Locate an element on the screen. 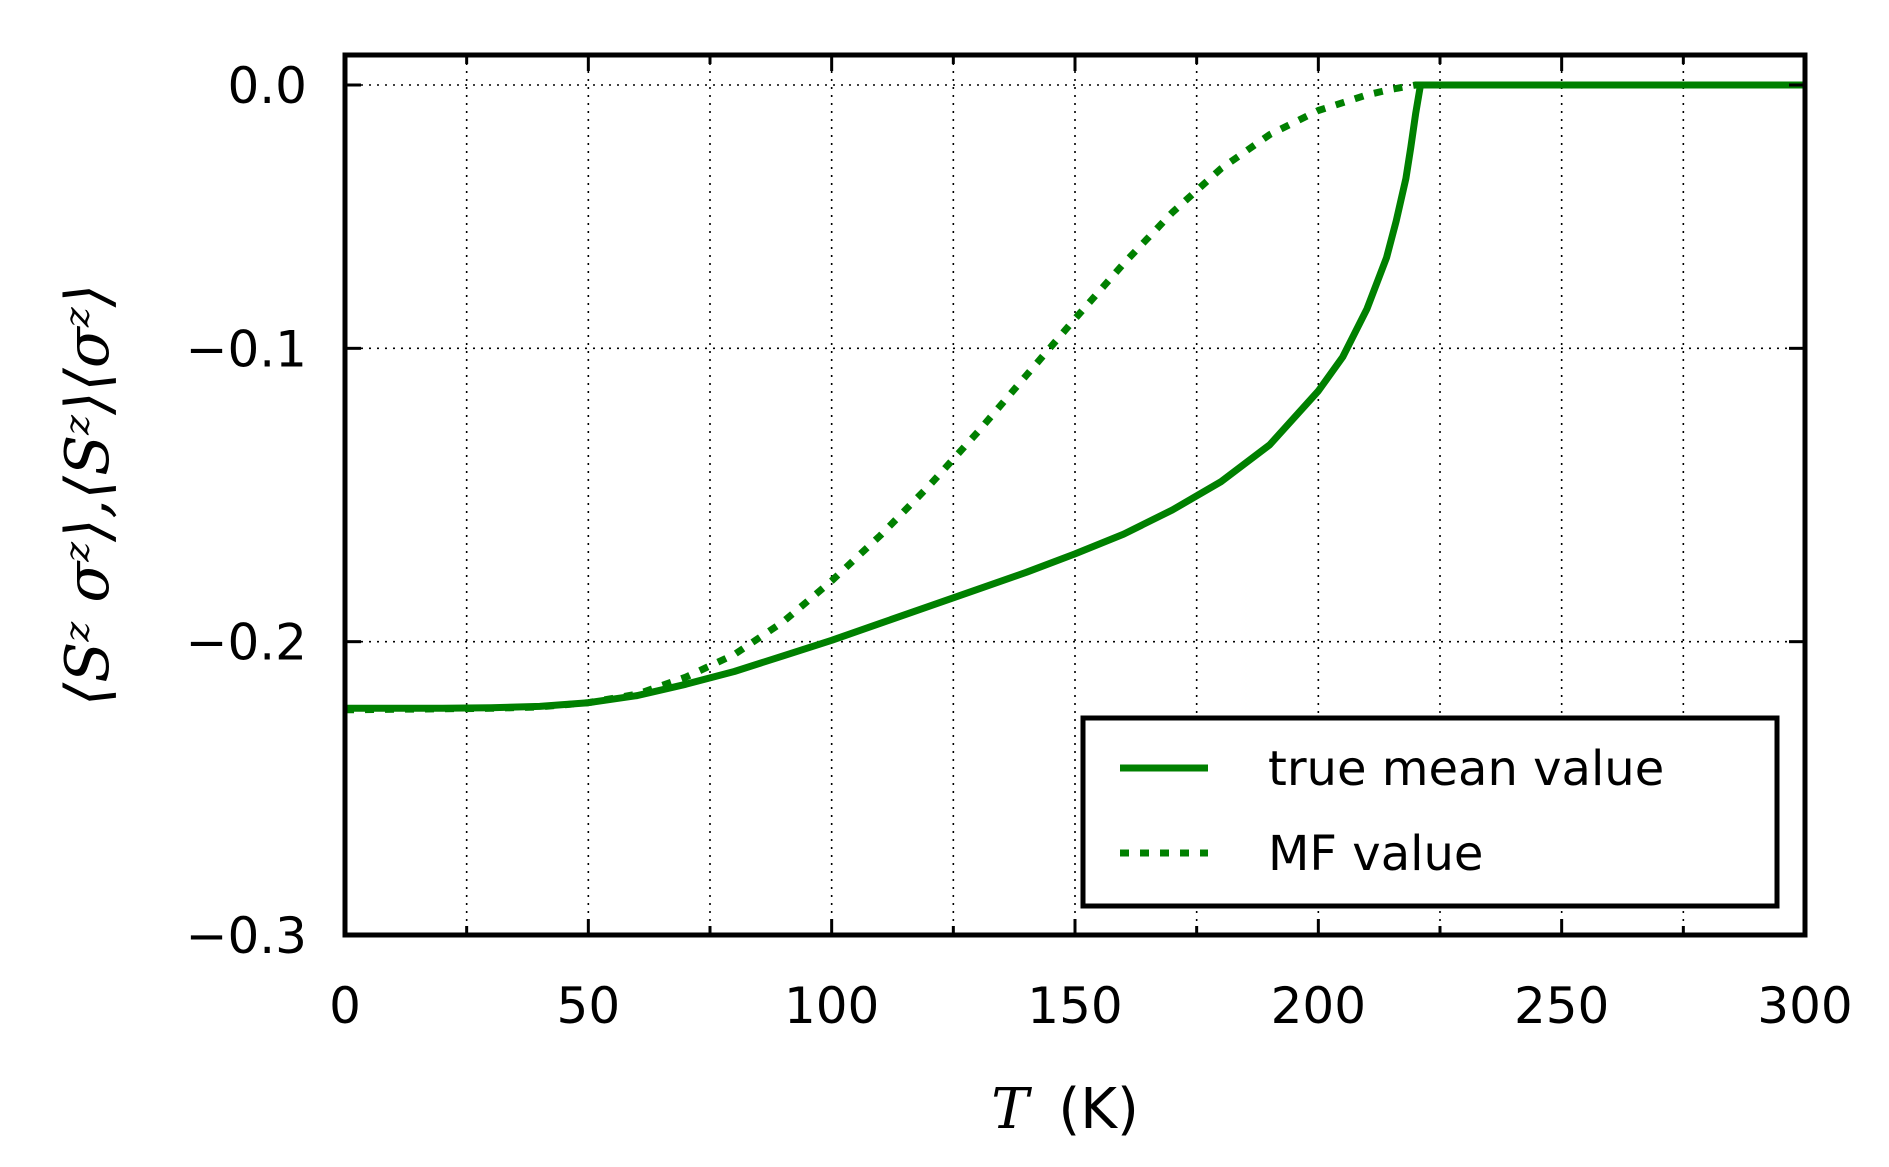 This screenshot has height=1167, width=1889. legend-box is located at coordinates (1430, 812).